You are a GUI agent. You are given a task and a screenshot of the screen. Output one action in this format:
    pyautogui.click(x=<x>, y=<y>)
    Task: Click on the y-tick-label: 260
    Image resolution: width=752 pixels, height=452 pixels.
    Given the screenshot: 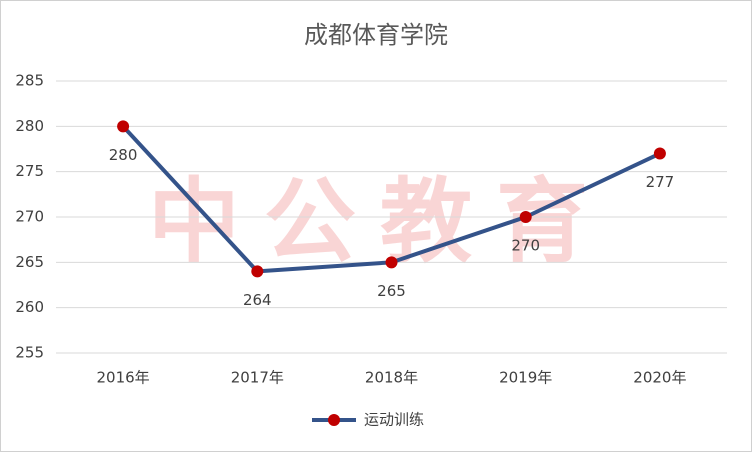 What is the action you would take?
    pyautogui.click(x=29, y=307)
    